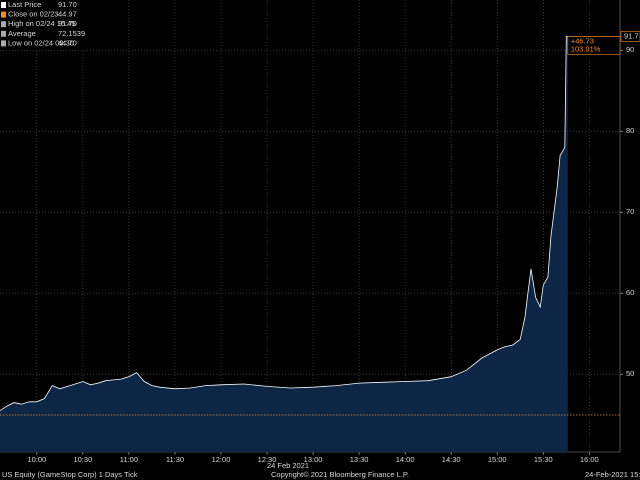 The height and width of the screenshot is (480, 640). I want to click on change-pct-label: 103.91%, so click(586, 48).